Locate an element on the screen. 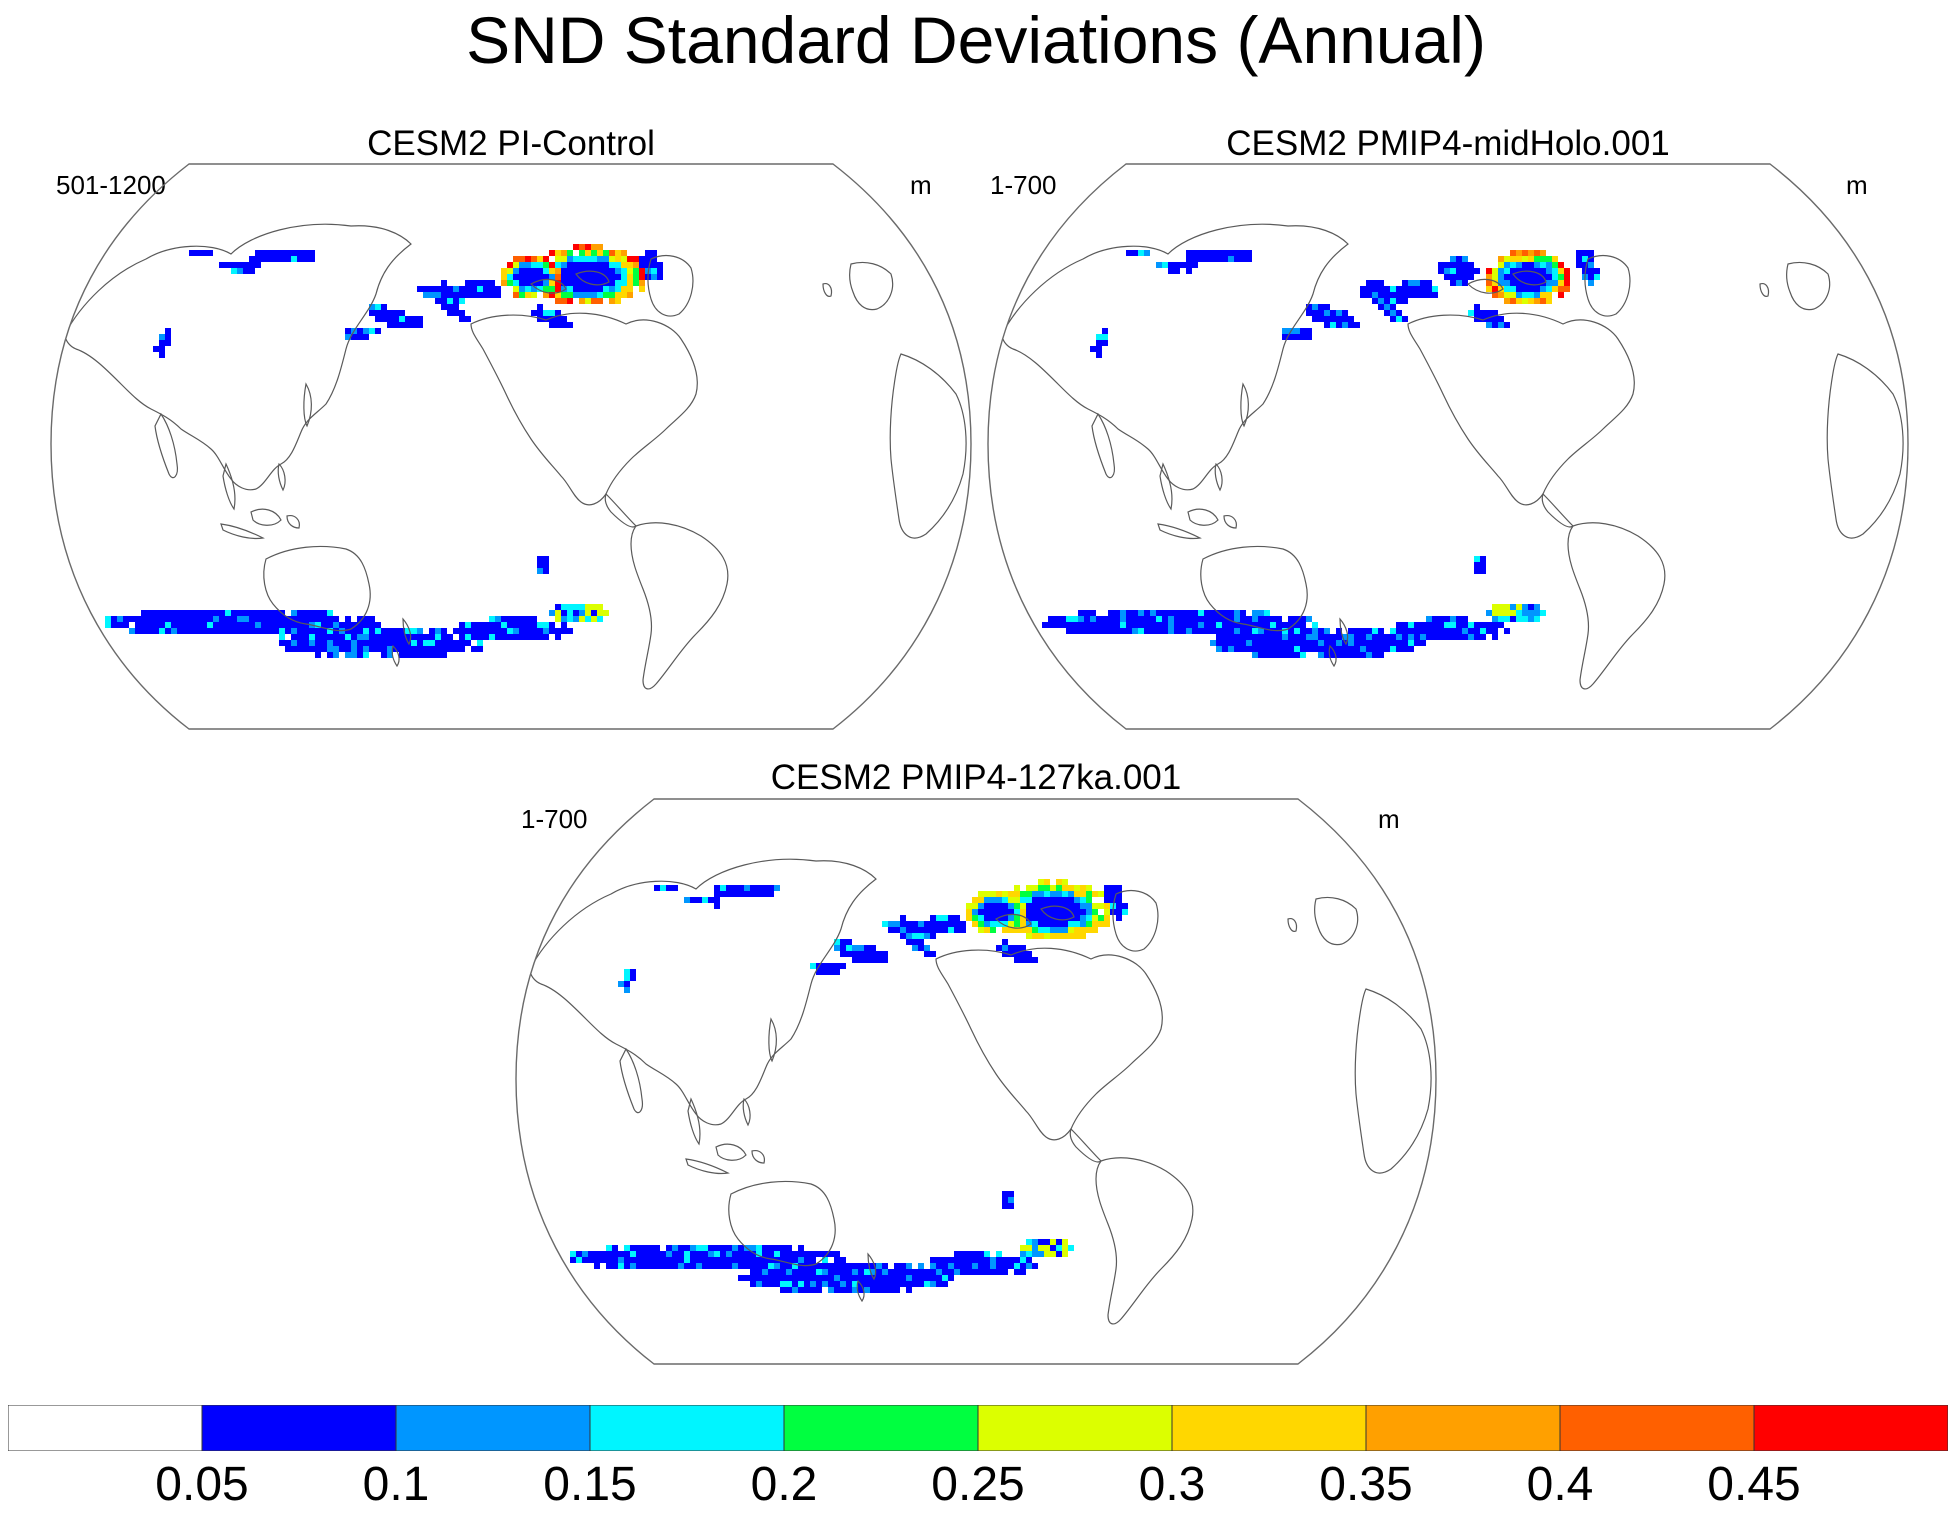 This screenshot has height=1515, width=1952. colorbar-bin is located at coordinates (493, 1428).